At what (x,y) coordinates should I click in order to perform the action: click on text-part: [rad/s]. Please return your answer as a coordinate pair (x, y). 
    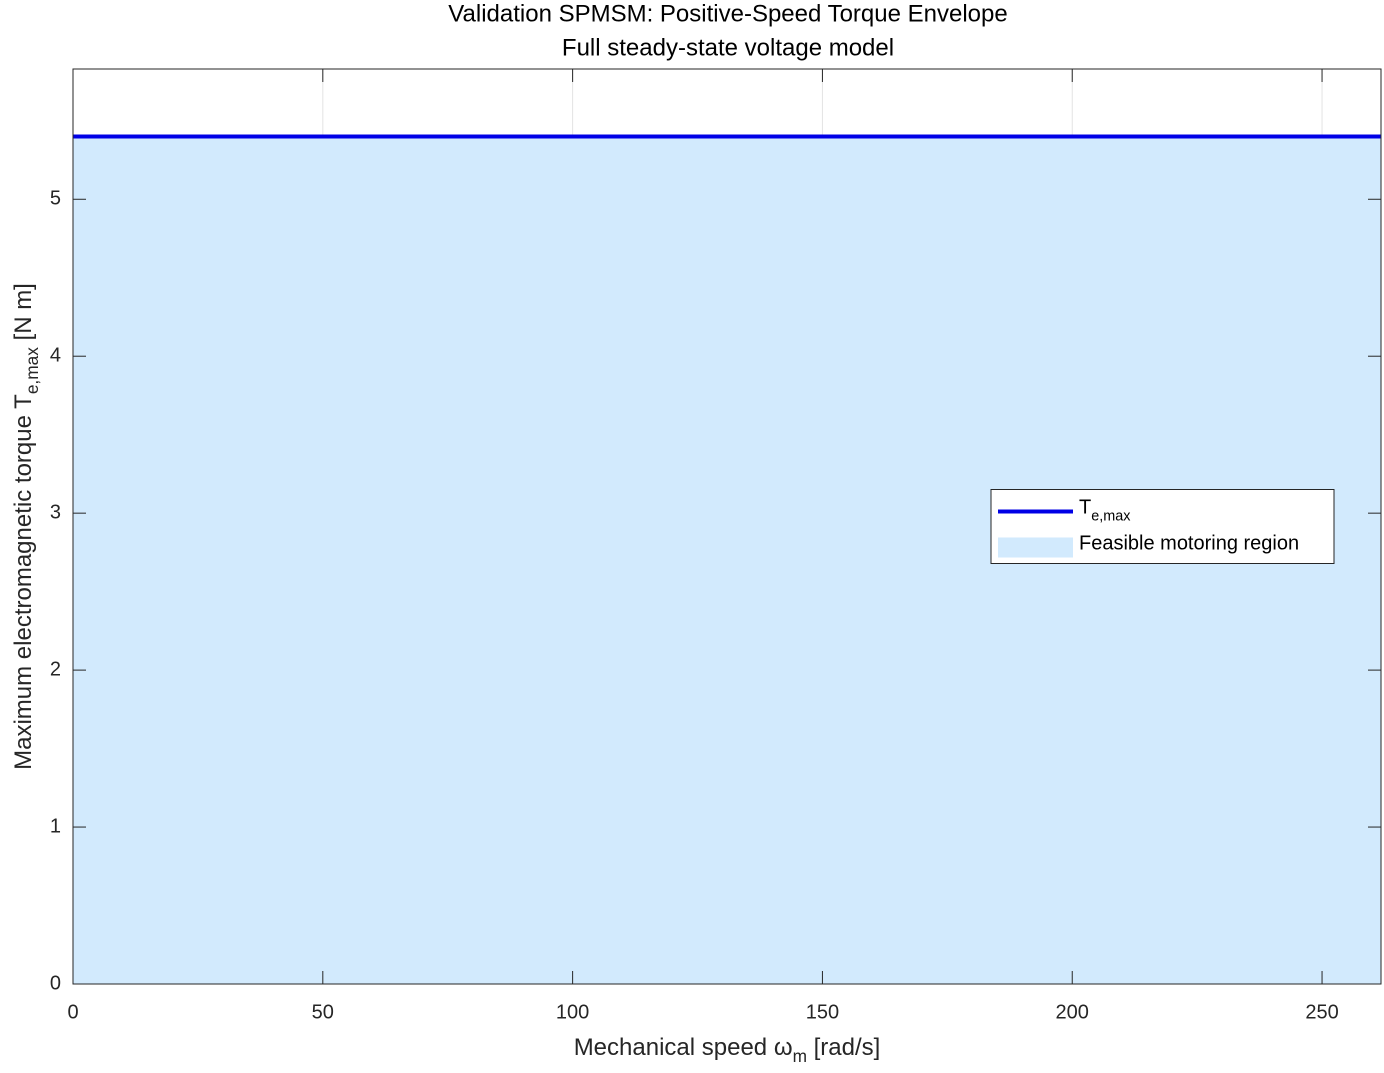
    Looking at the image, I should click on (843, 1047).